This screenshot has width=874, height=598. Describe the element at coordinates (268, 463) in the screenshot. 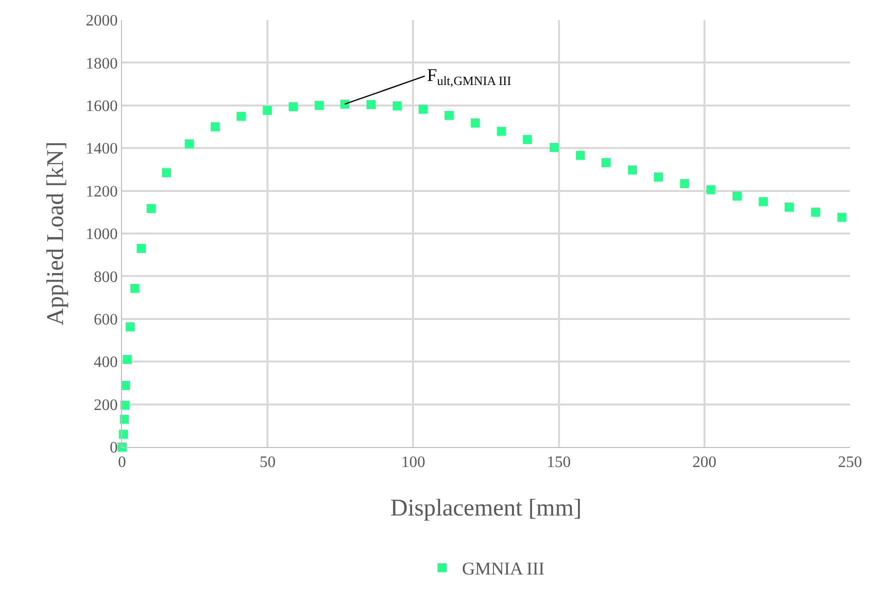

I see `x-tick-label: 50` at that location.